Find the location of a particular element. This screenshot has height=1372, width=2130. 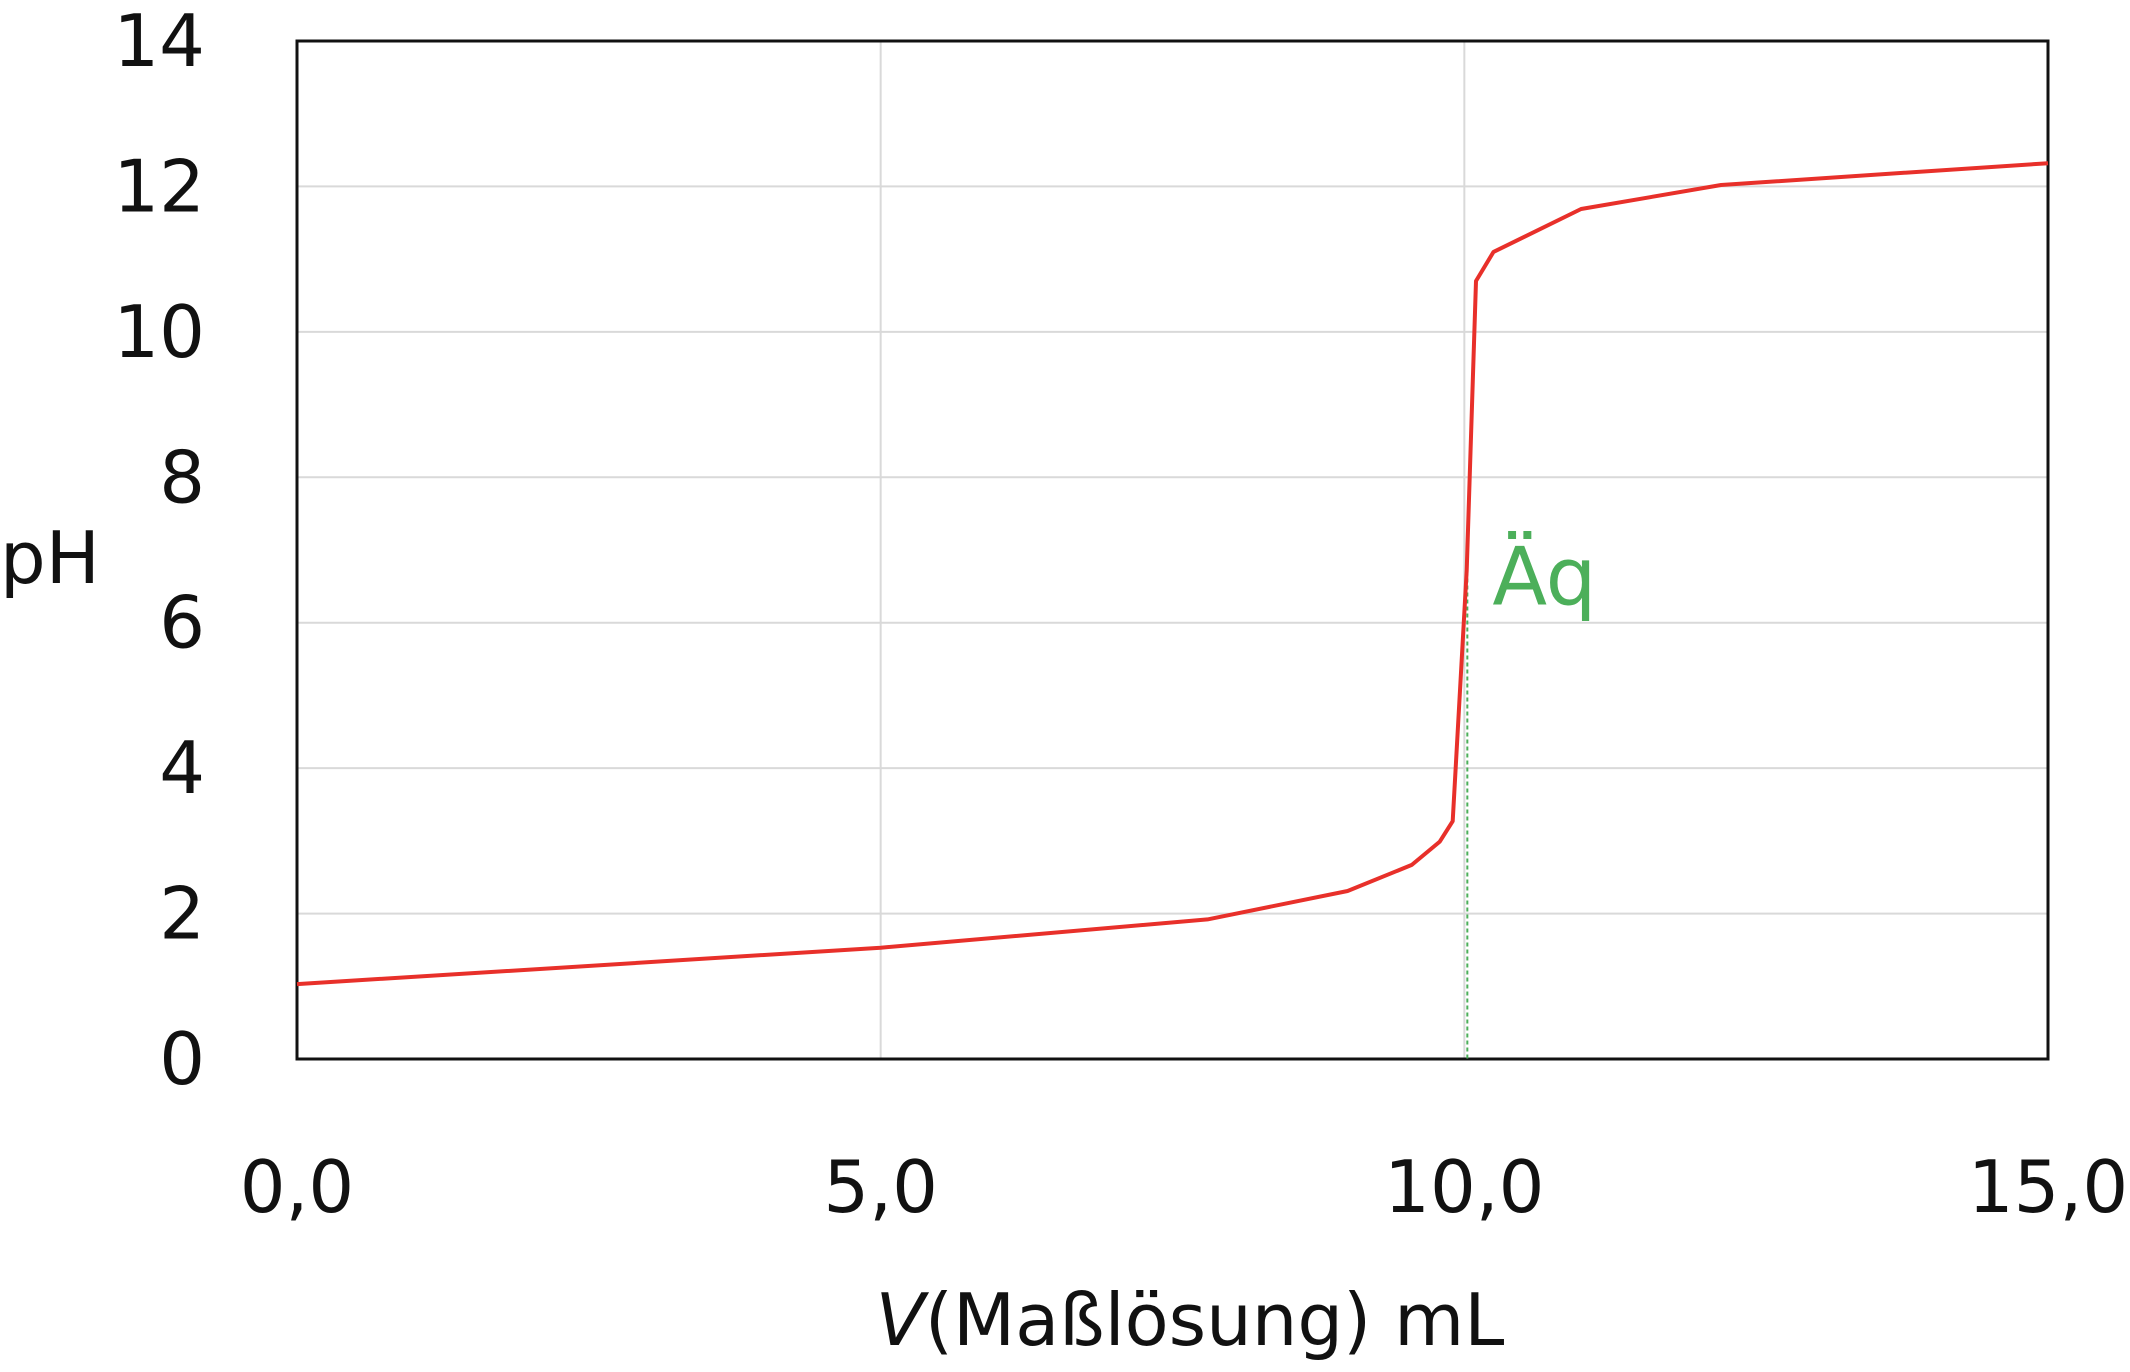

x-tick-label: 5,0 is located at coordinates (880, 1187).